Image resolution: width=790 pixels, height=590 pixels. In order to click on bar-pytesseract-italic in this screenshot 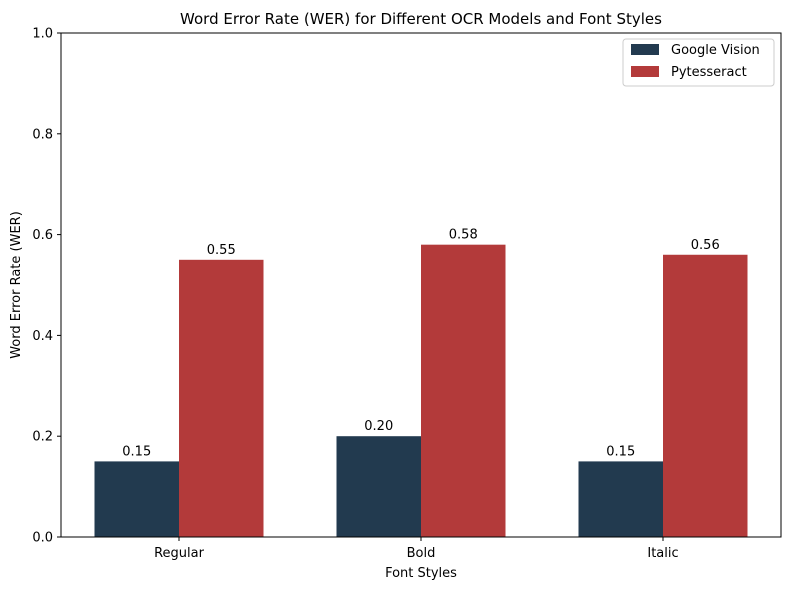, I will do `click(705, 395)`.